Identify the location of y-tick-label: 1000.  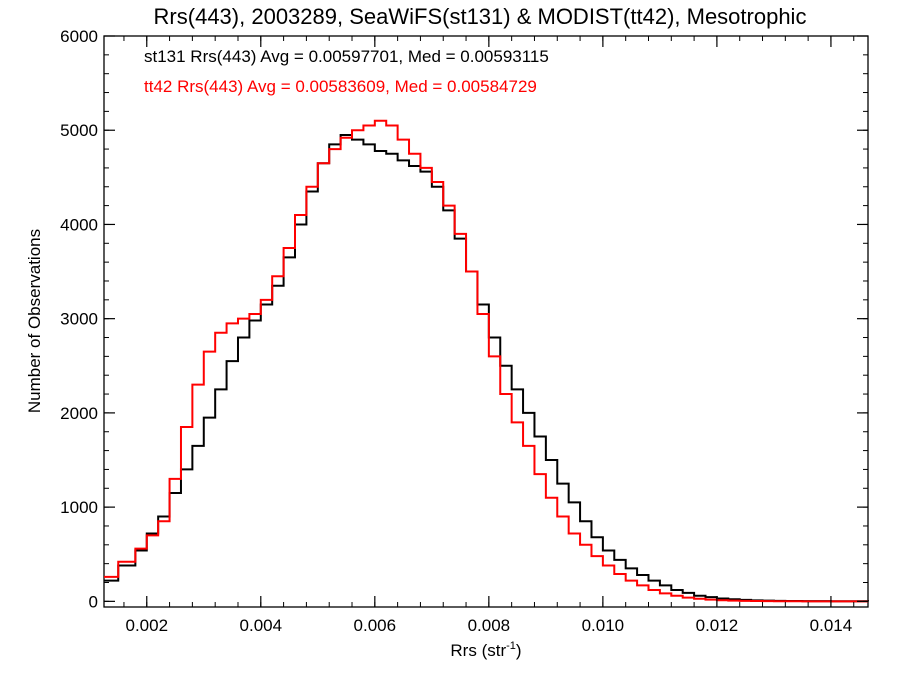
(79, 507).